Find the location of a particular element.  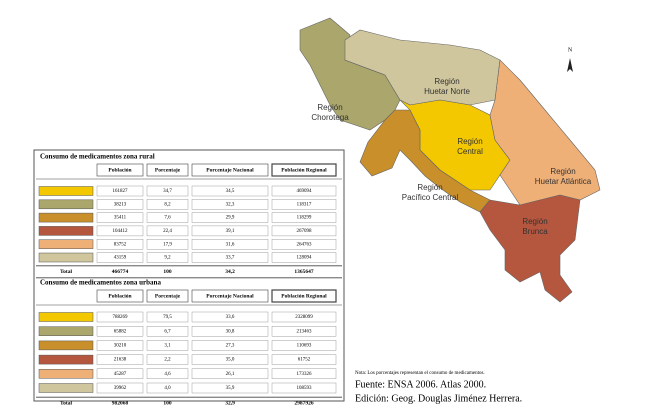

cell-value: 213463 is located at coordinates (305, 331).